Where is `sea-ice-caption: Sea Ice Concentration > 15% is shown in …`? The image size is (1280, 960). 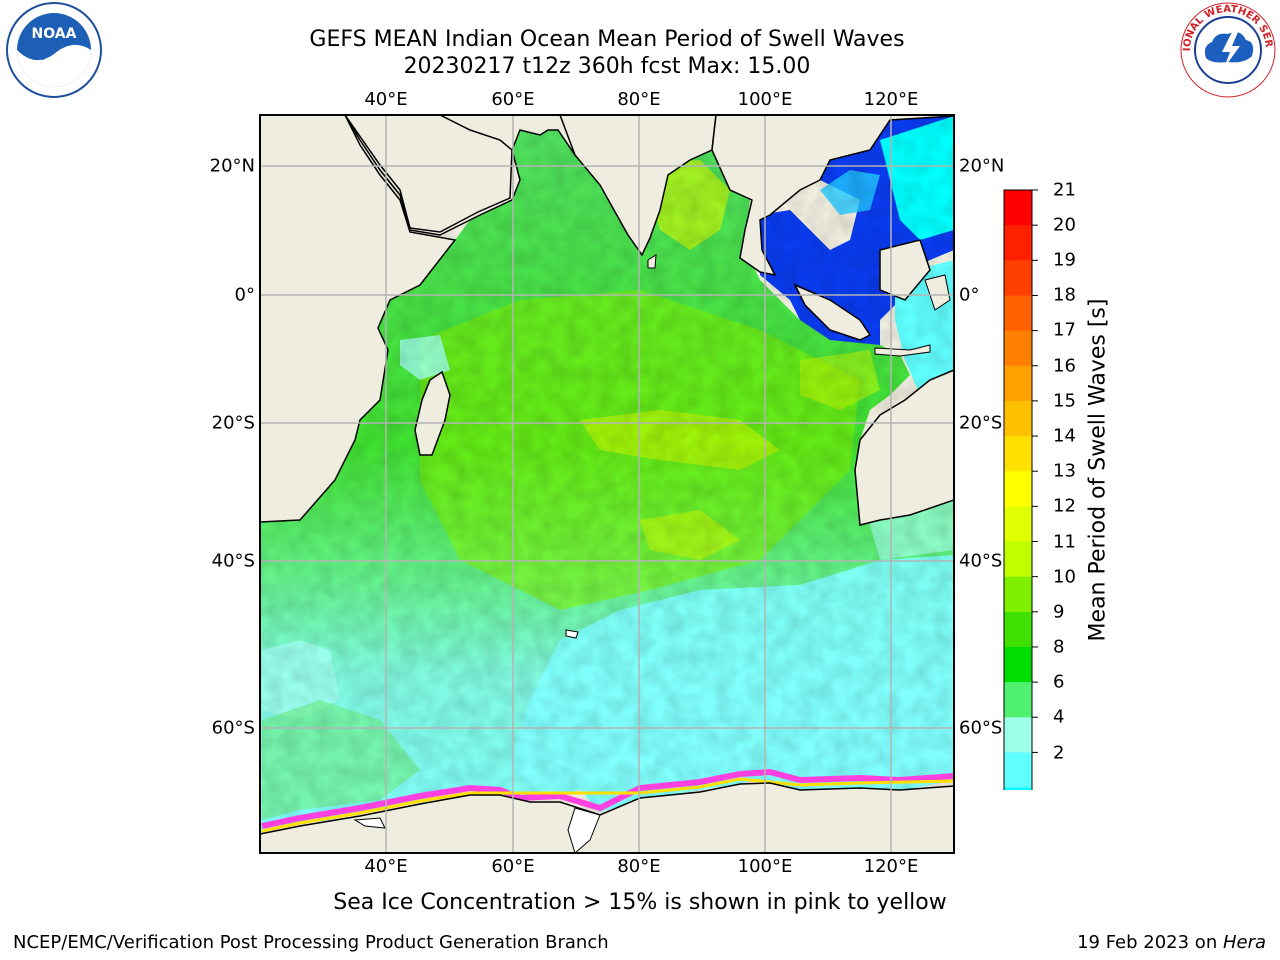
sea-ice-caption: Sea Ice Concentration > 15% is shown in … is located at coordinates (640, 902).